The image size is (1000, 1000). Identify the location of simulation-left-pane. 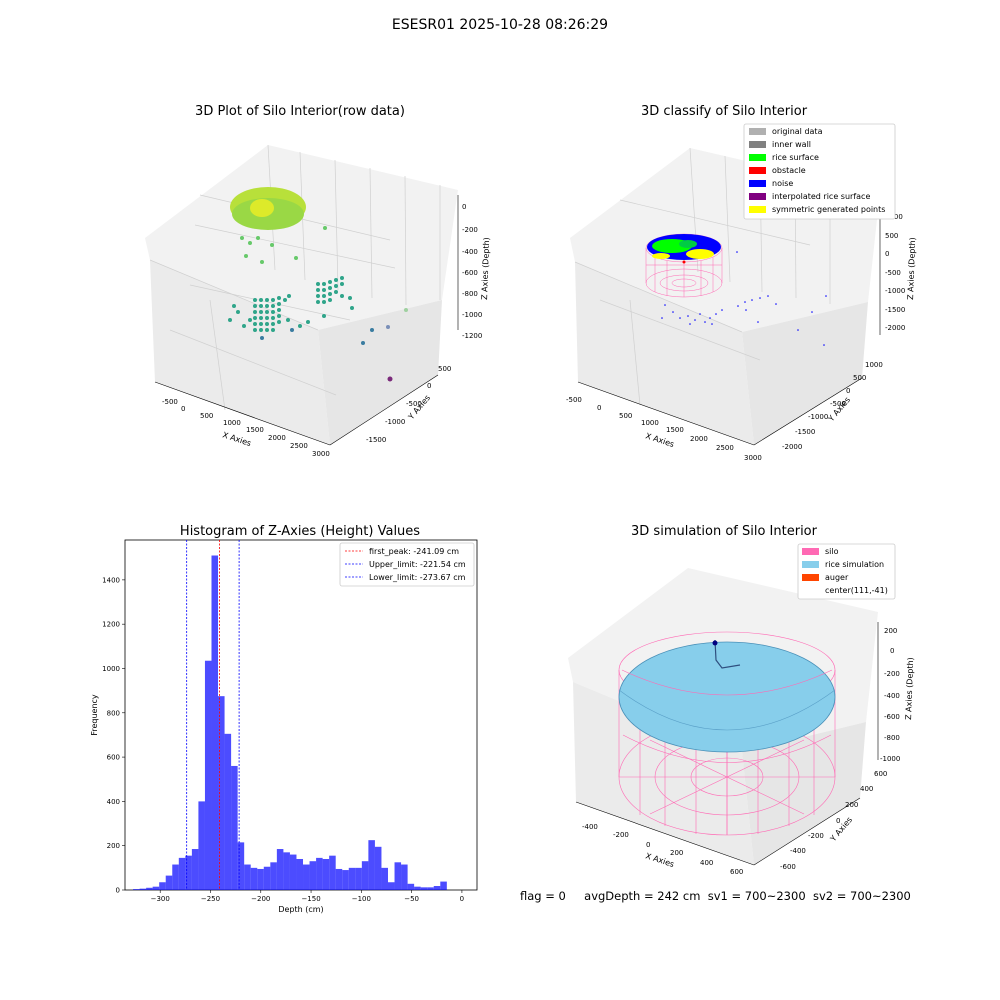
(663, 773).